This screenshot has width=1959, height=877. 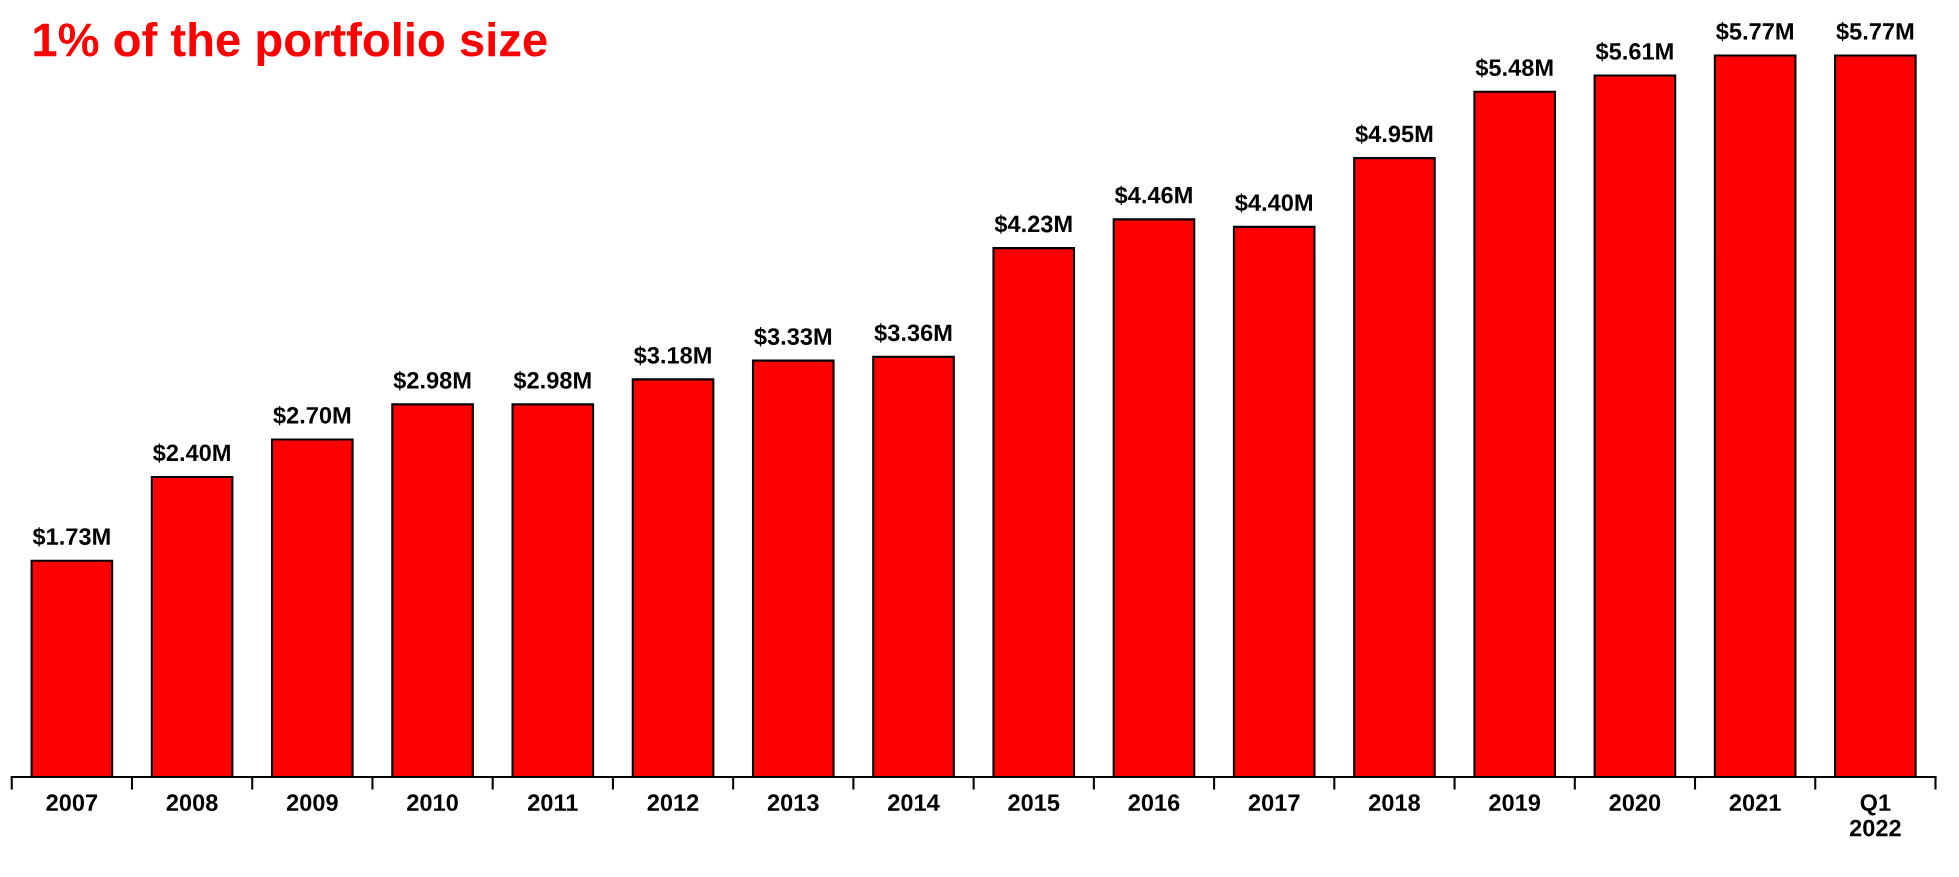 What do you see at coordinates (1153, 195) in the screenshot?
I see `data-label: $4.46M` at bounding box center [1153, 195].